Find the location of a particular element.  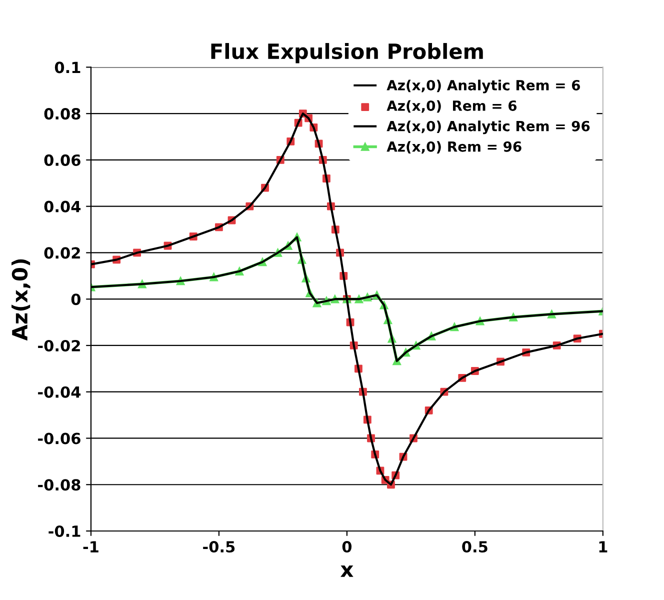

x-tick-label: 0 is located at coordinates (347, 546).